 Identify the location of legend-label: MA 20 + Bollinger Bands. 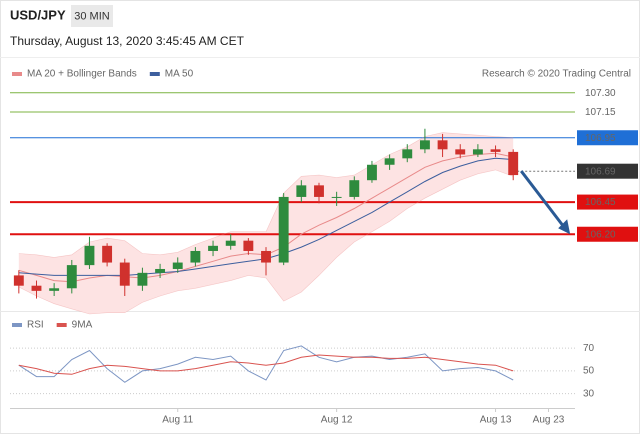
(82, 74).